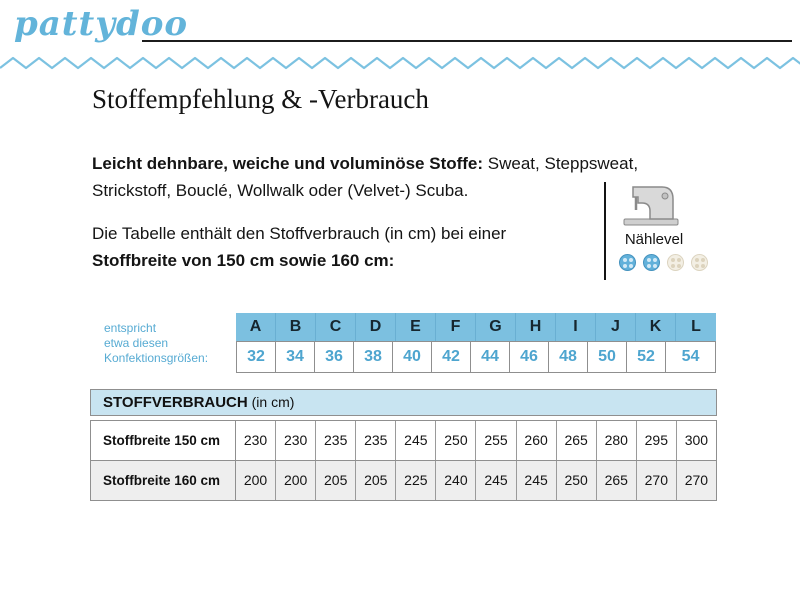  What do you see at coordinates (656, 327) in the screenshot?
I see `size-letter-cell: K` at bounding box center [656, 327].